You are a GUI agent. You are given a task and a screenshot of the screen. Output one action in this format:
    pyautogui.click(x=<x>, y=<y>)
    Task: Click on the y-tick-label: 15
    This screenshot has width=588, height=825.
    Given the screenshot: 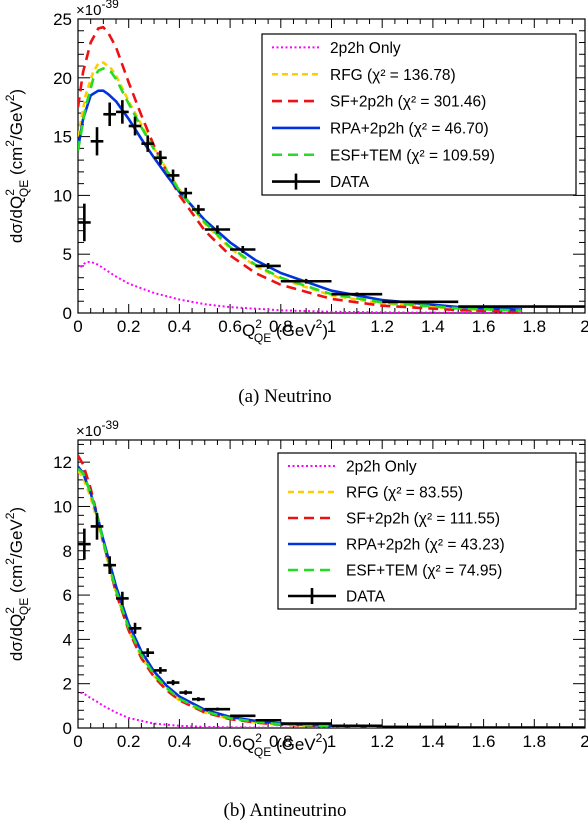 What is the action you would take?
    pyautogui.click(x=62, y=137)
    